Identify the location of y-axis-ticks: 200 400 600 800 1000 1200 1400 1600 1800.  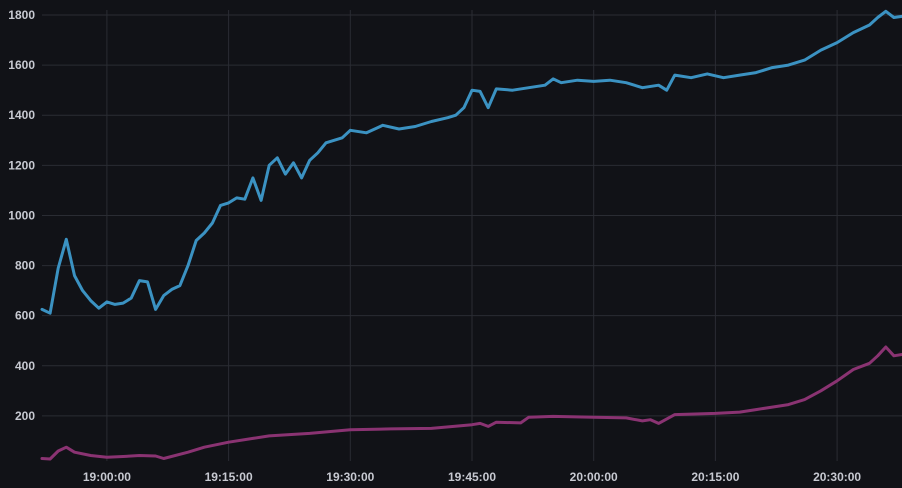
(21, 215).